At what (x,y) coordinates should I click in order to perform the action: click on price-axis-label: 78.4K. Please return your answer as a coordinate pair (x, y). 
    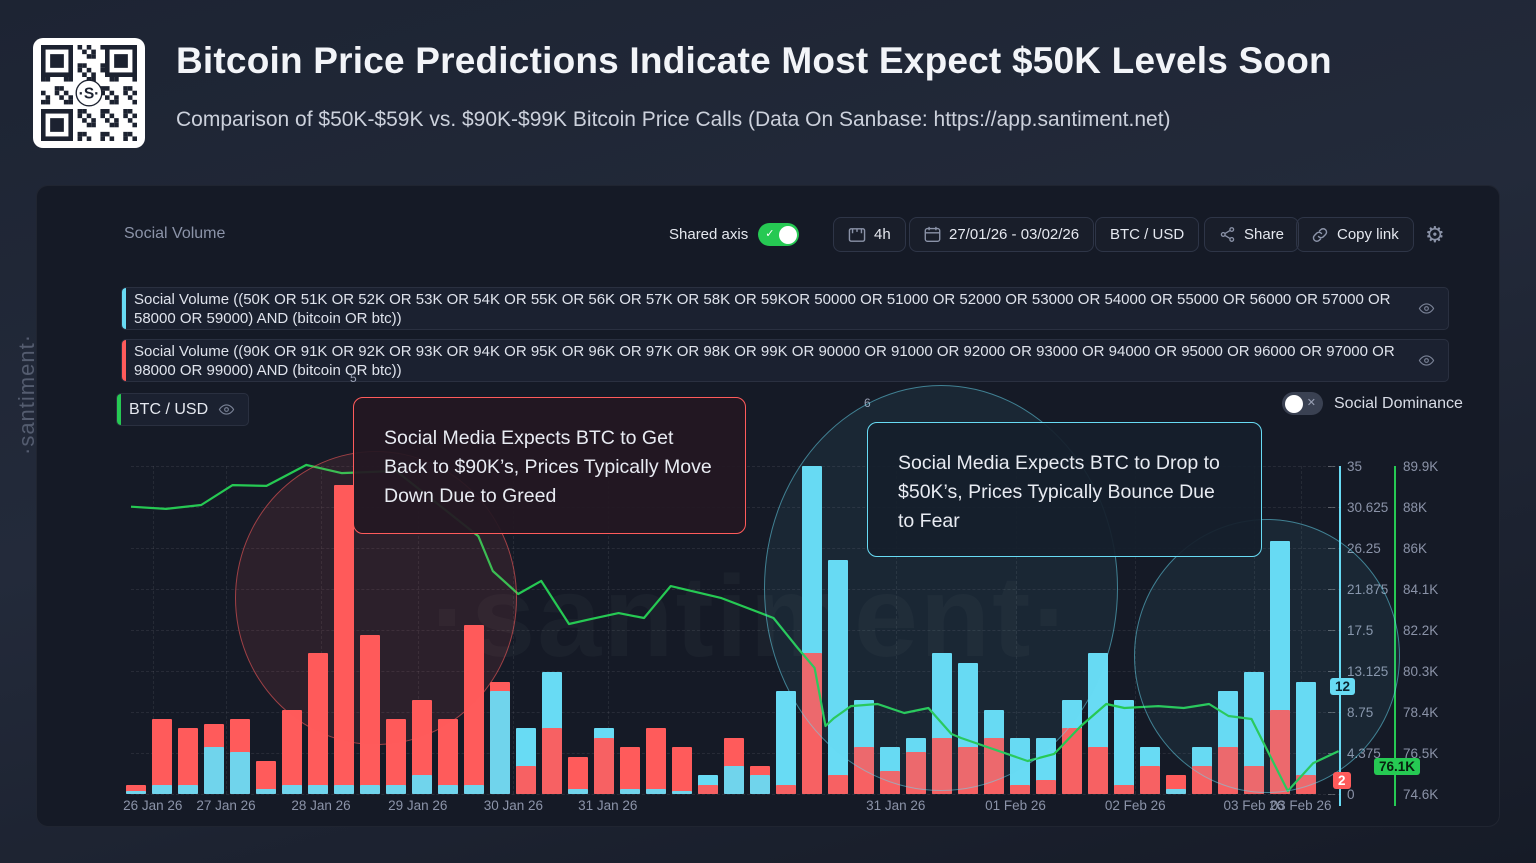
    Looking at the image, I should click on (1421, 712).